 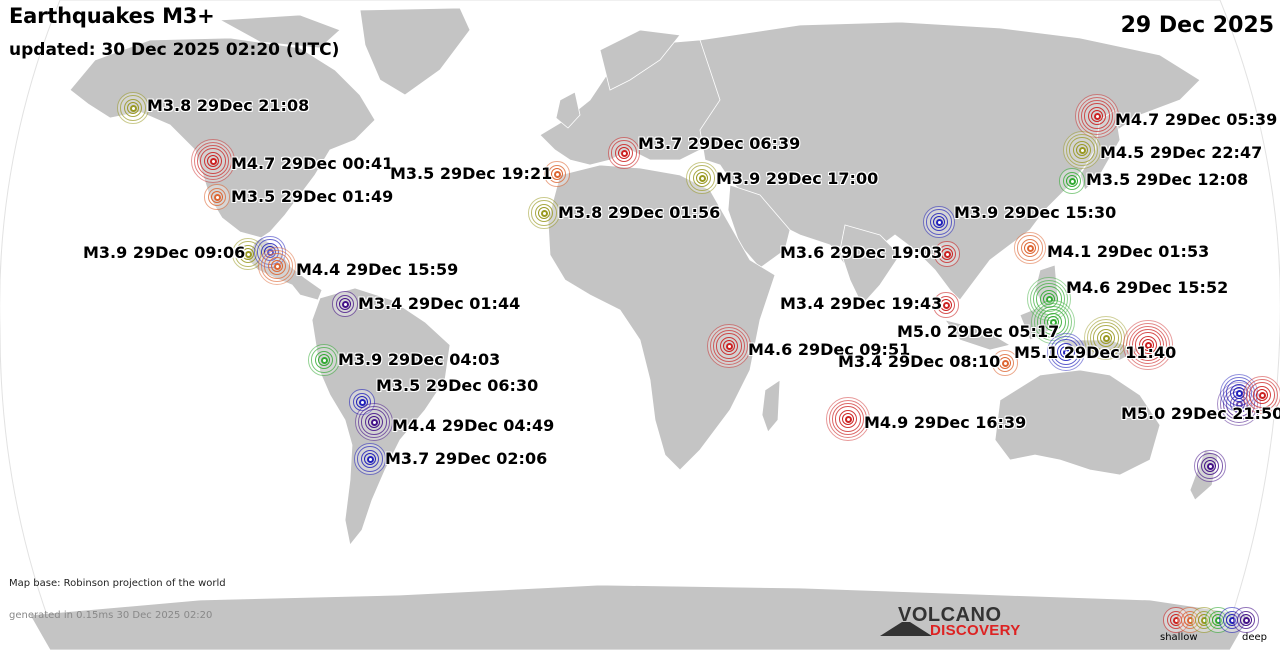 I want to click on earthquake-label: M4.4 29Dec 15:59, so click(x=377, y=269).